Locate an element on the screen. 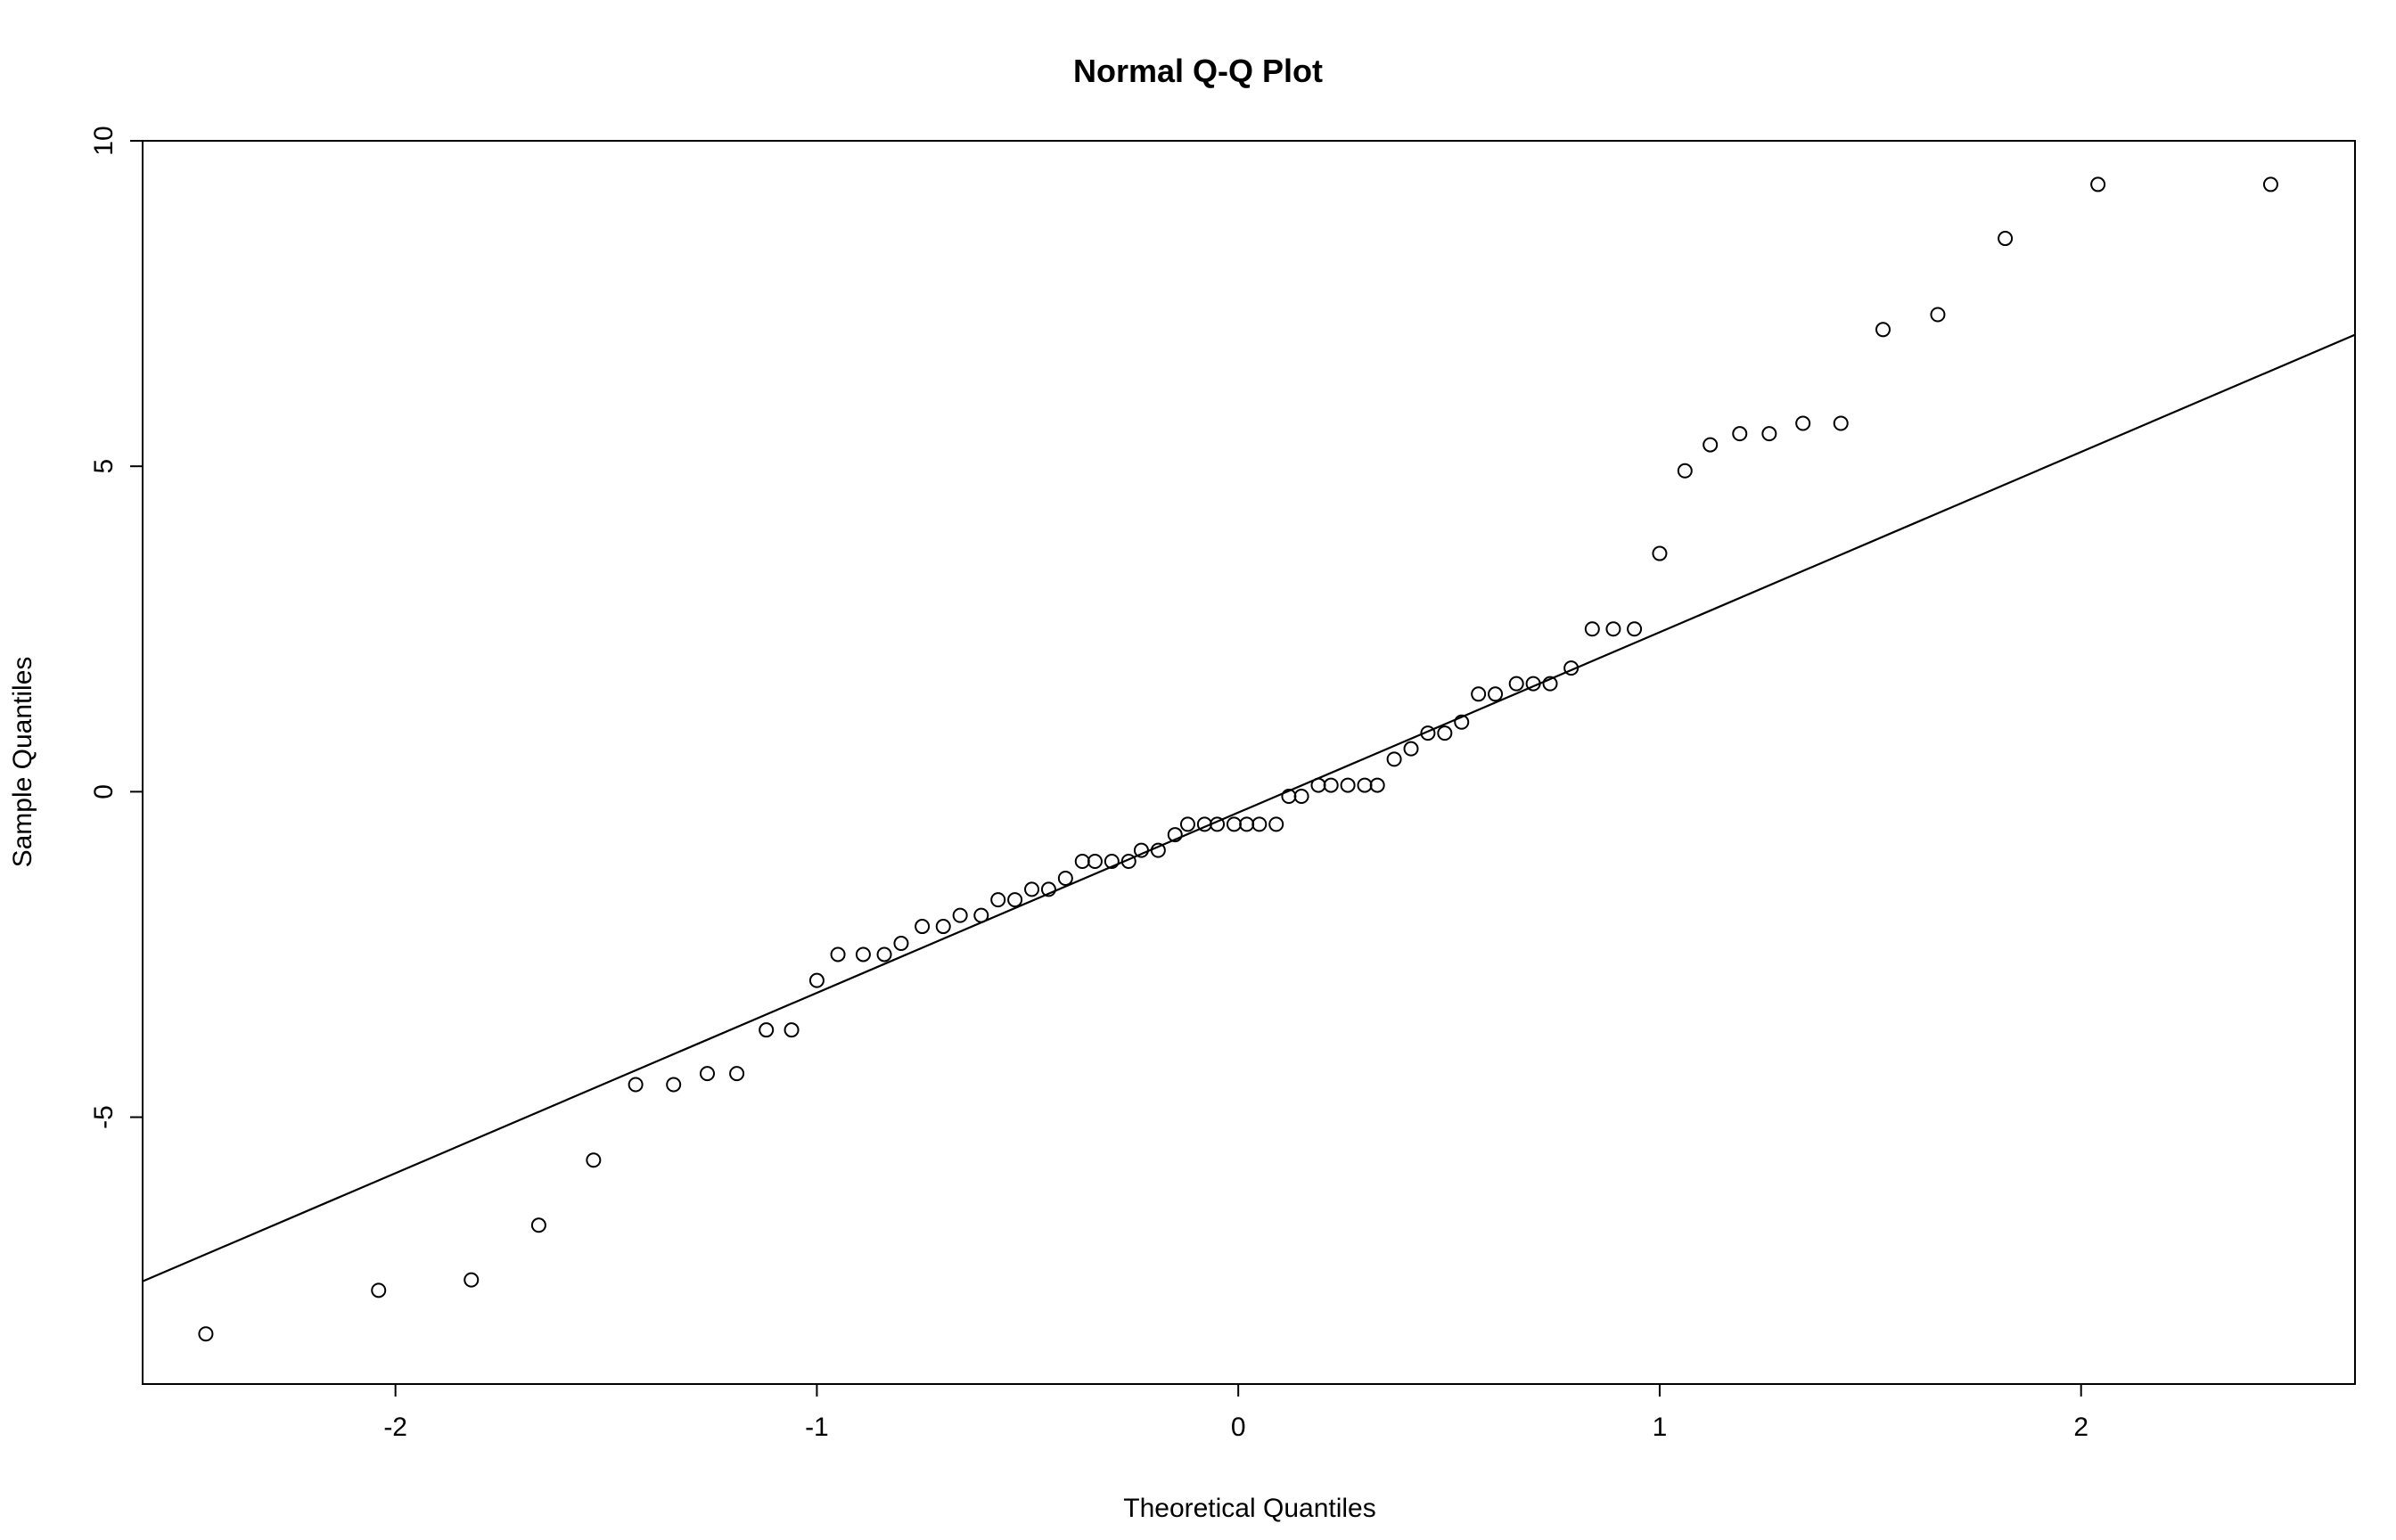 Image resolution: width=2396 pixels, height=1540 pixels. y-tick-label: 5 is located at coordinates (104, 466).